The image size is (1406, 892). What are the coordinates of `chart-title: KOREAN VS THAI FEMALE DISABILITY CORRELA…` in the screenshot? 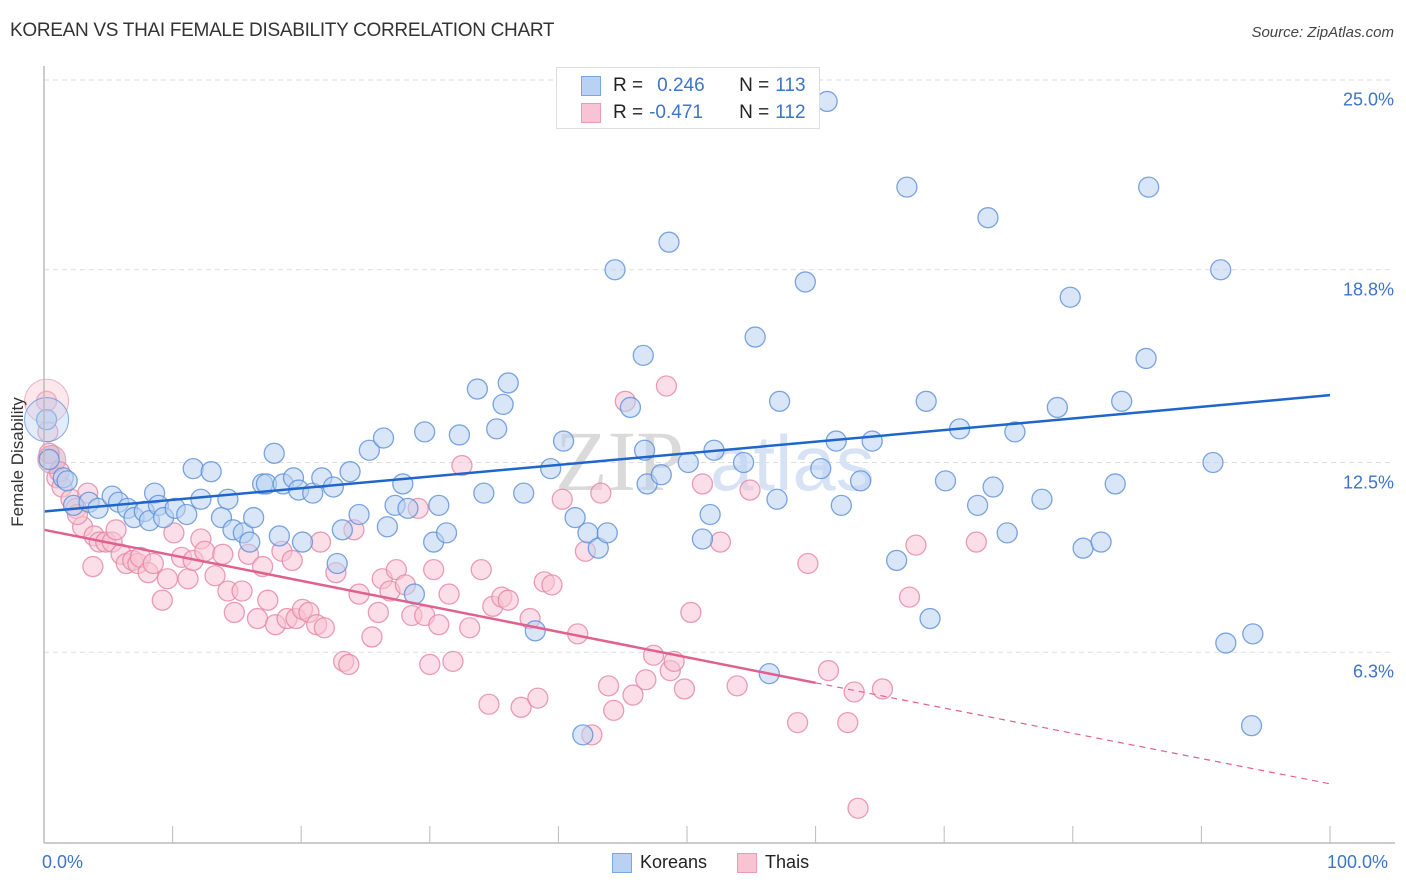 It's located at (282, 30).